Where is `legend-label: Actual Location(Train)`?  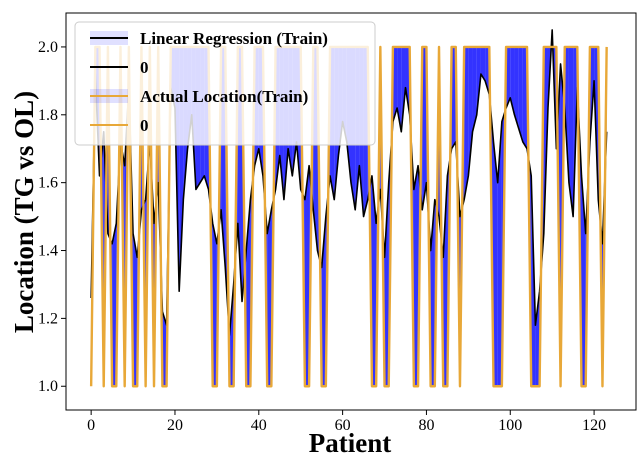 legend-label: Actual Location(Train) is located at coordinates (224, 96).